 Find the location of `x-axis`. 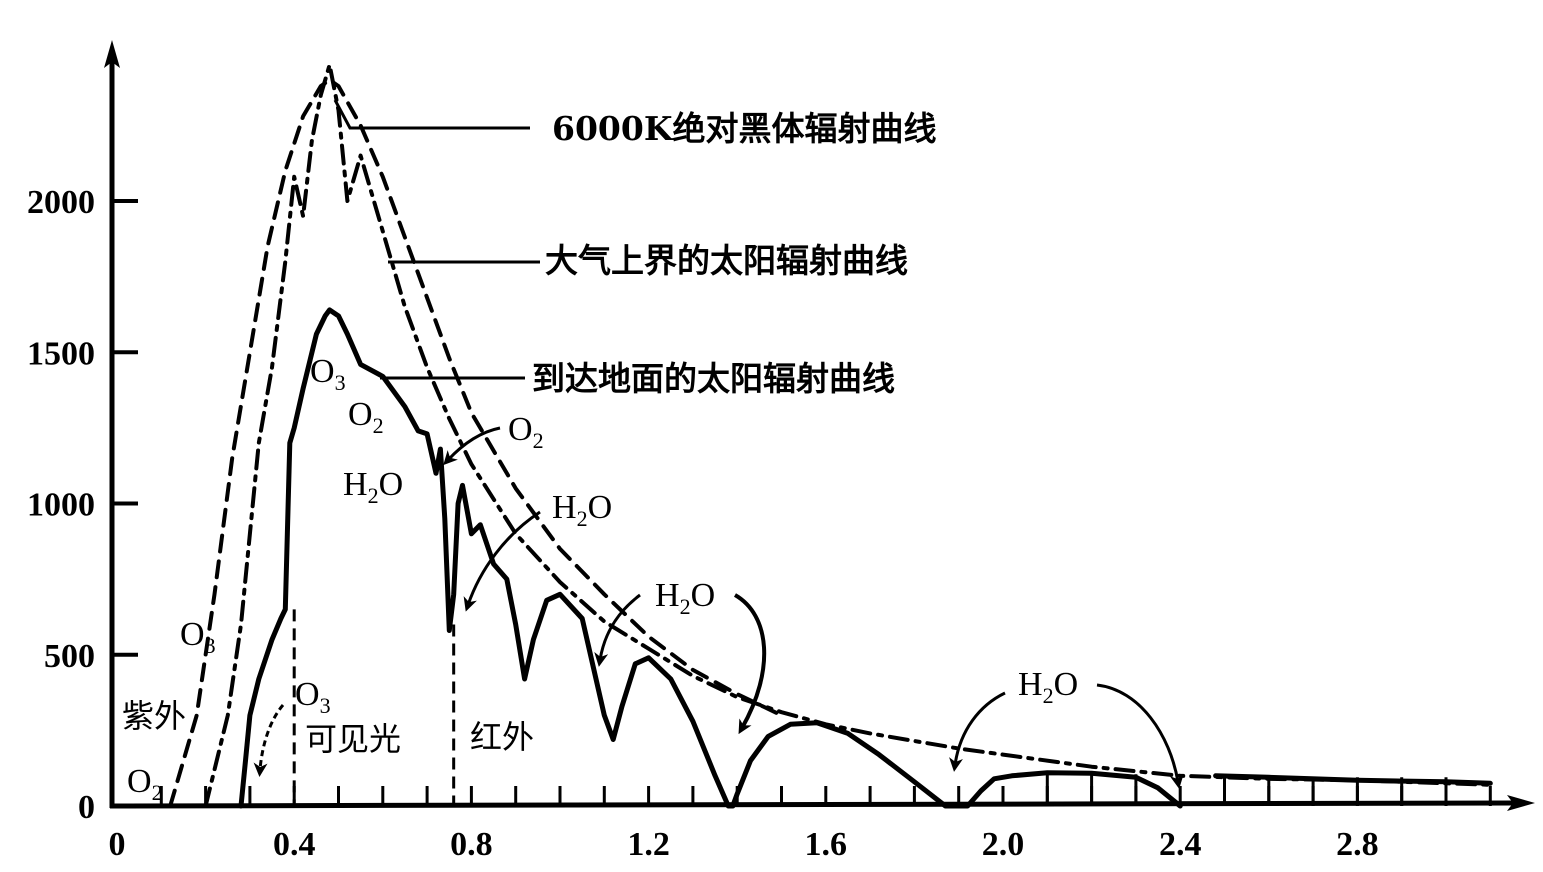

x-axis is located at coordinates (812, 804).